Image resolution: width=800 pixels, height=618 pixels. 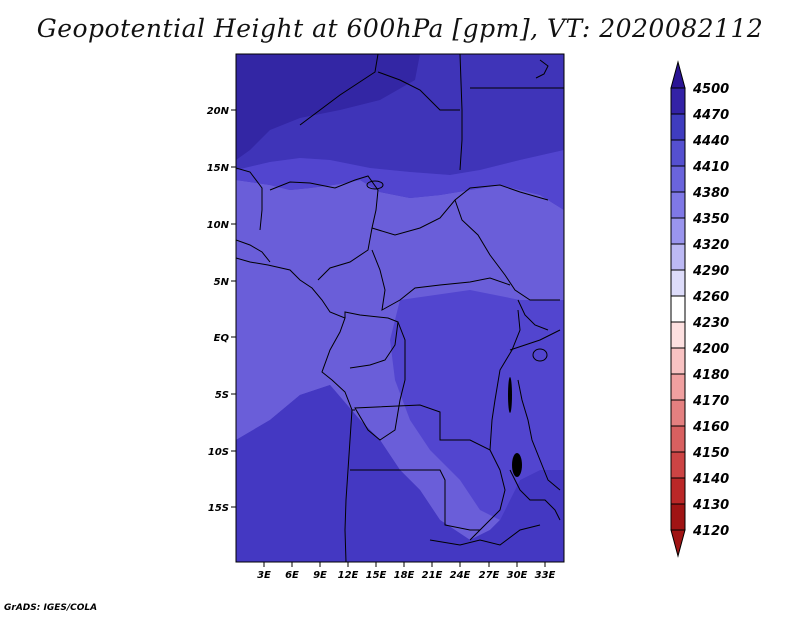 I want to click on colorbar-label: 4380, so click(x=710, y=193).